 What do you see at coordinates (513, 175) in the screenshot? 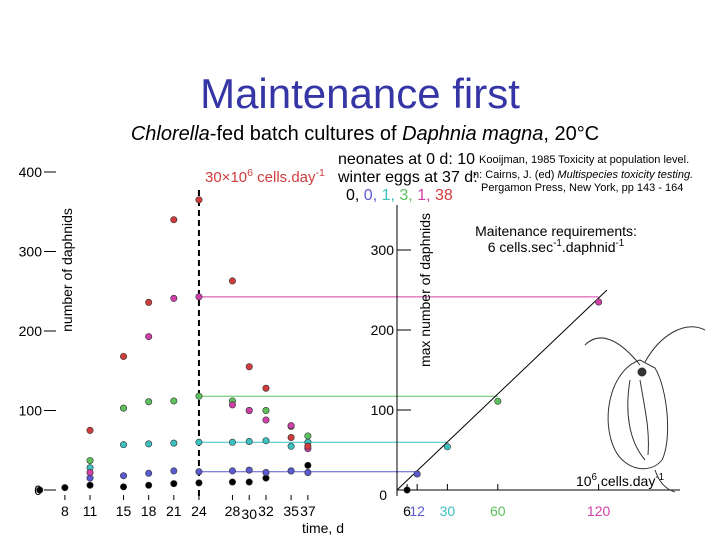
I see `citation-part: In: Cairns, J. (ed)` at bounding box center [513, 175].